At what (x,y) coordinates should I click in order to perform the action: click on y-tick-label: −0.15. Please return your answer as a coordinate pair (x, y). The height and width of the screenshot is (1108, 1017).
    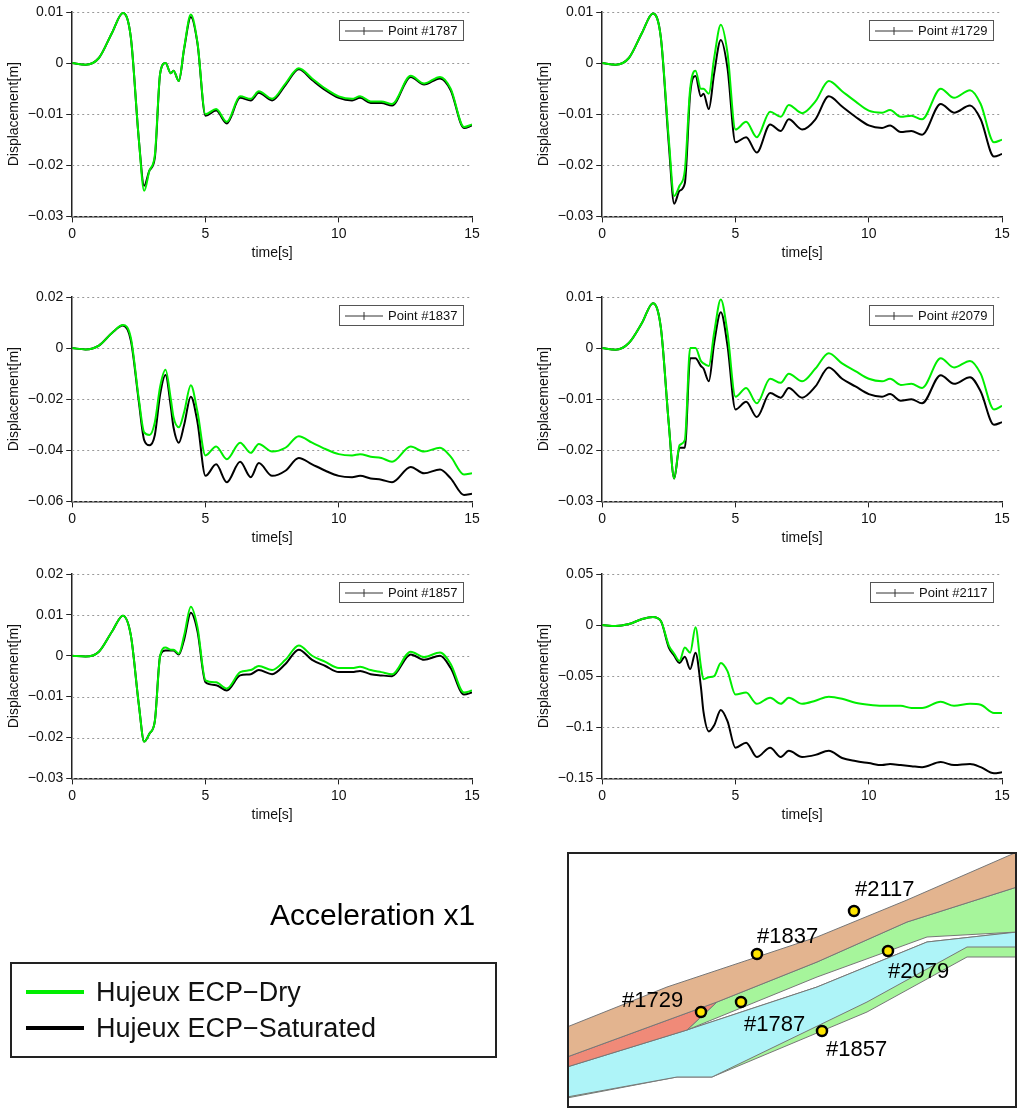
    Looking at the image, I should click on (575, 777).